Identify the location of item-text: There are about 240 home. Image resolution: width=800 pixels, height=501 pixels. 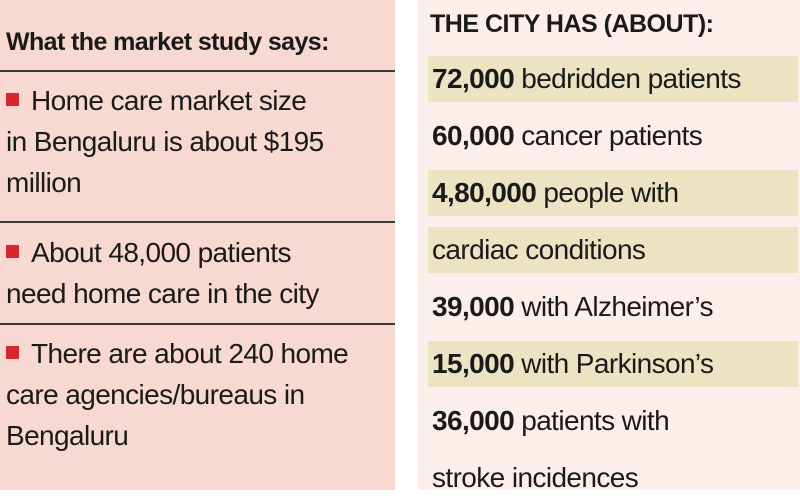
(190, 353).